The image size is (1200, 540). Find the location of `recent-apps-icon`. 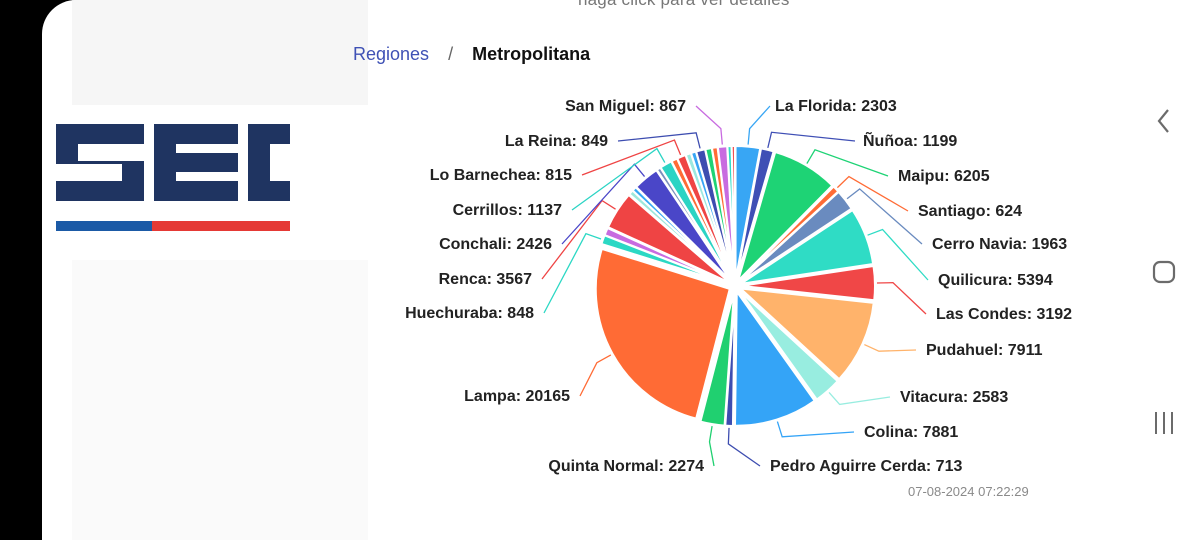

recent-apps-icon is located at coordinates (1164, 423).